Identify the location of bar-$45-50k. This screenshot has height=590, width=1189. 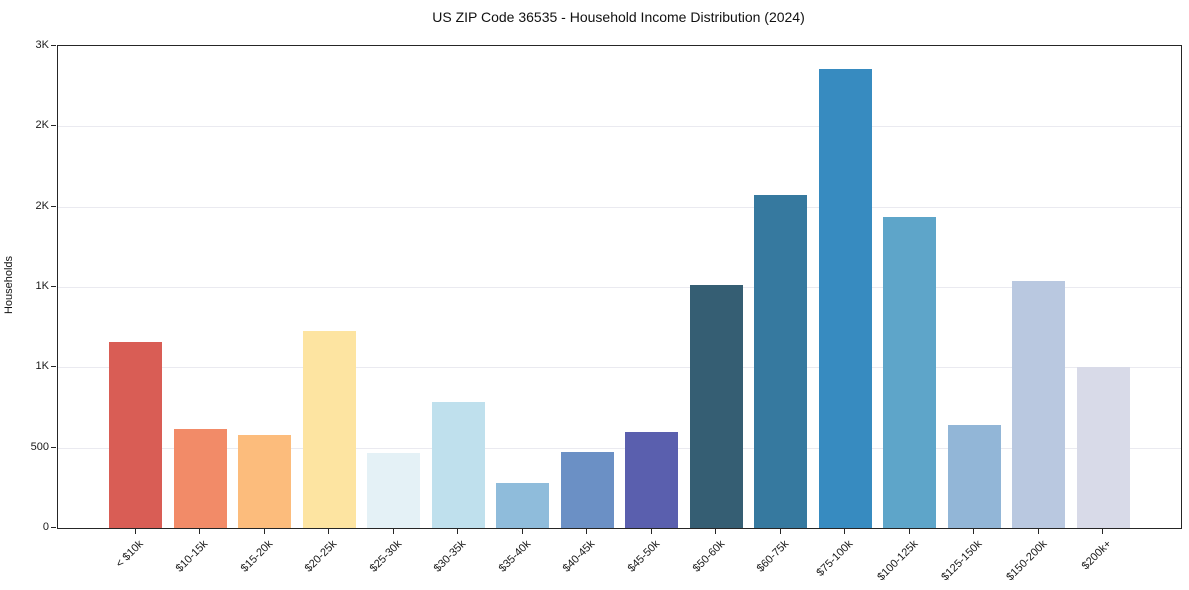
(652, 479).